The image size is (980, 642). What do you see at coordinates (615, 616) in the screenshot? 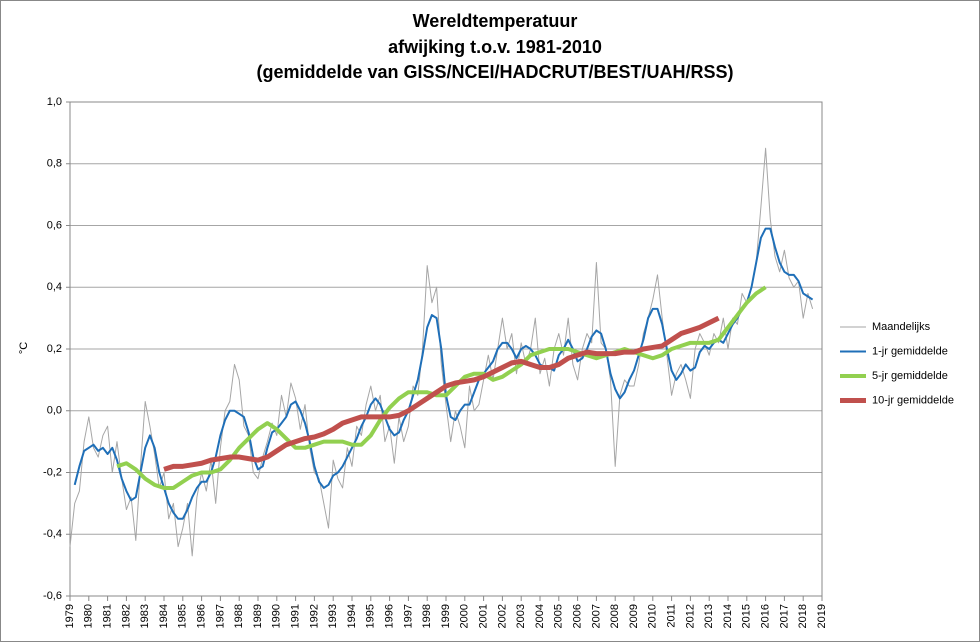
I see `x-tick-label: 2008` at bounding box center [615, 616].